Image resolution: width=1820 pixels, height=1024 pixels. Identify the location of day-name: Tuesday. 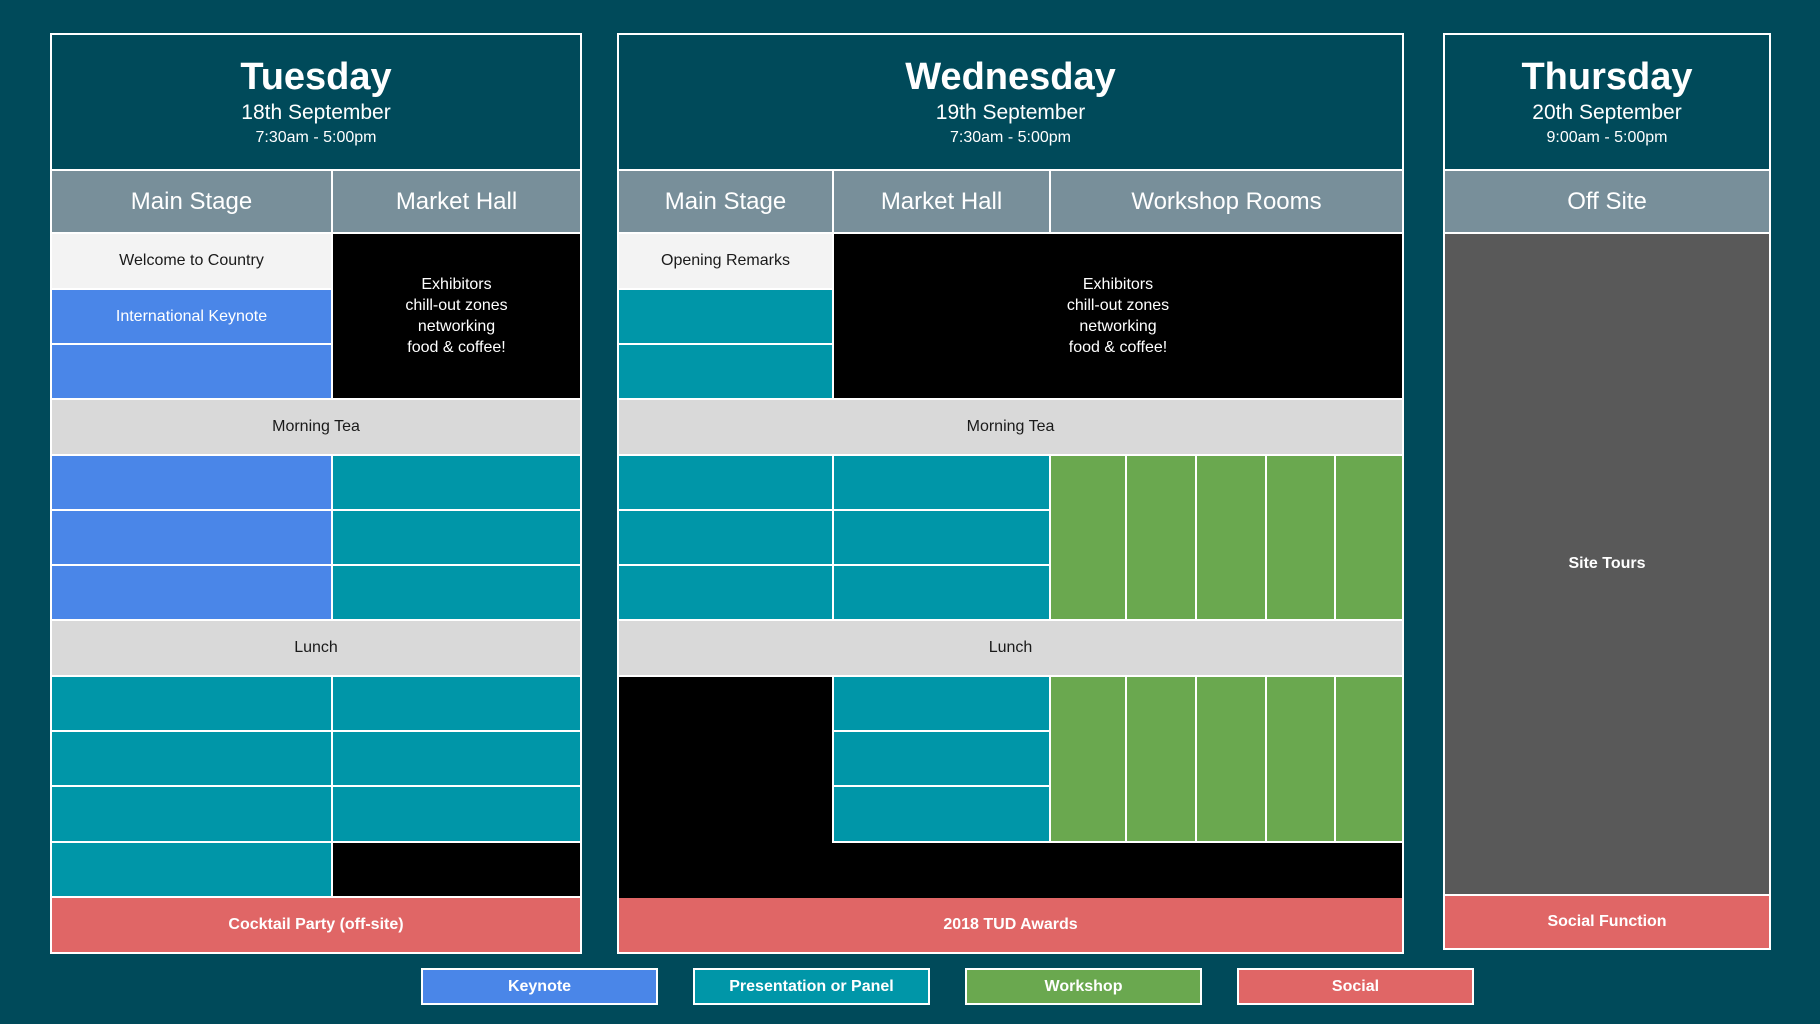
(316, 77).